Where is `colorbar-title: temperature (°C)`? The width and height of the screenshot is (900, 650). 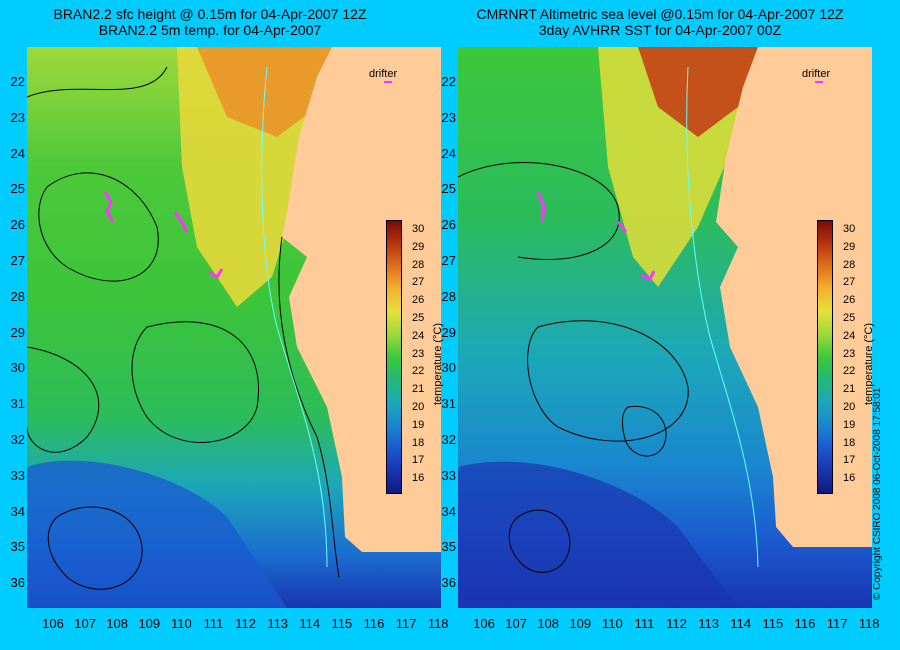
colorbar-title: temperature (°C) is located at coordinates (438, 363).